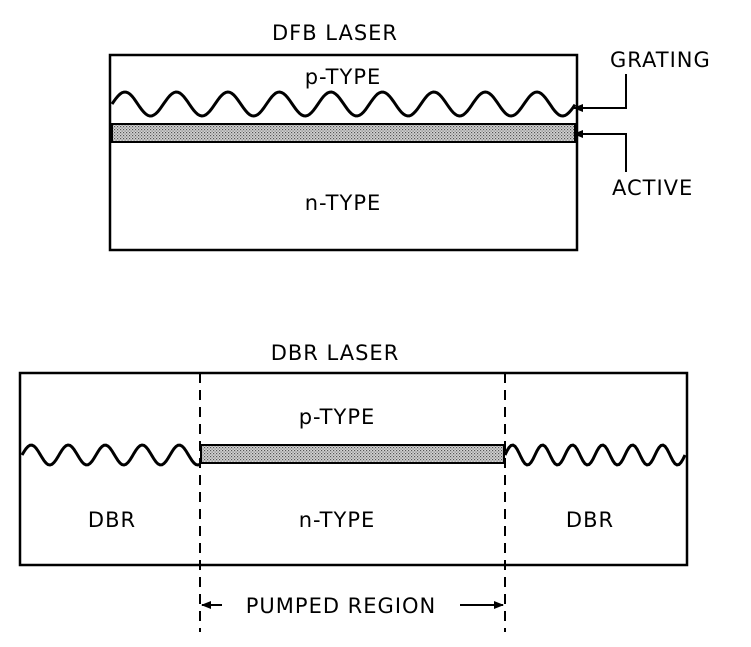  What do you see at coordinates (343, 133) in the screenshot?
I see `dfb-active-layer` at bounding box center [343, 133].